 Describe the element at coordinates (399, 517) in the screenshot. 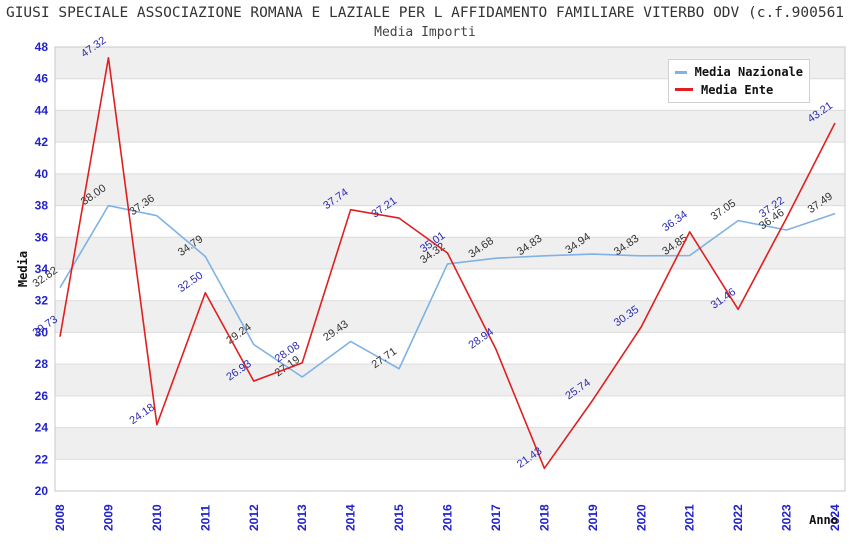

I see `x-axis-tick-label: 2015` at that location.